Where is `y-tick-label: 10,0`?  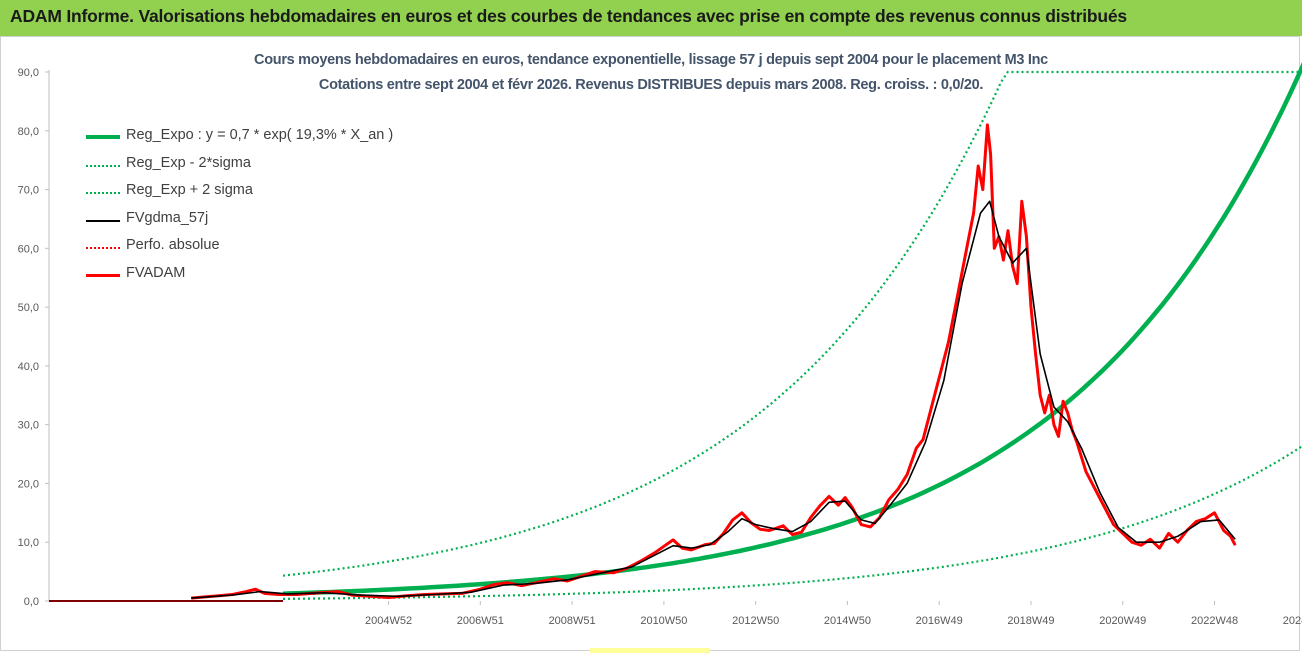
y-tick-label: 10,0 is located at coordinates (28, 543).